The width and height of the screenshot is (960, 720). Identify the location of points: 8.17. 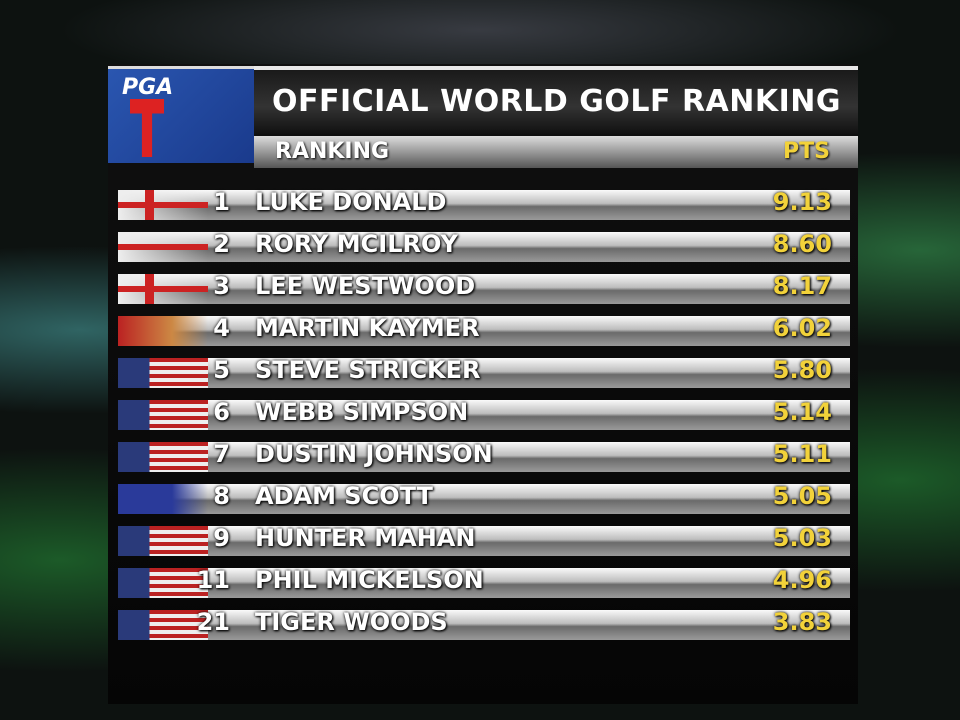
(802, 286).